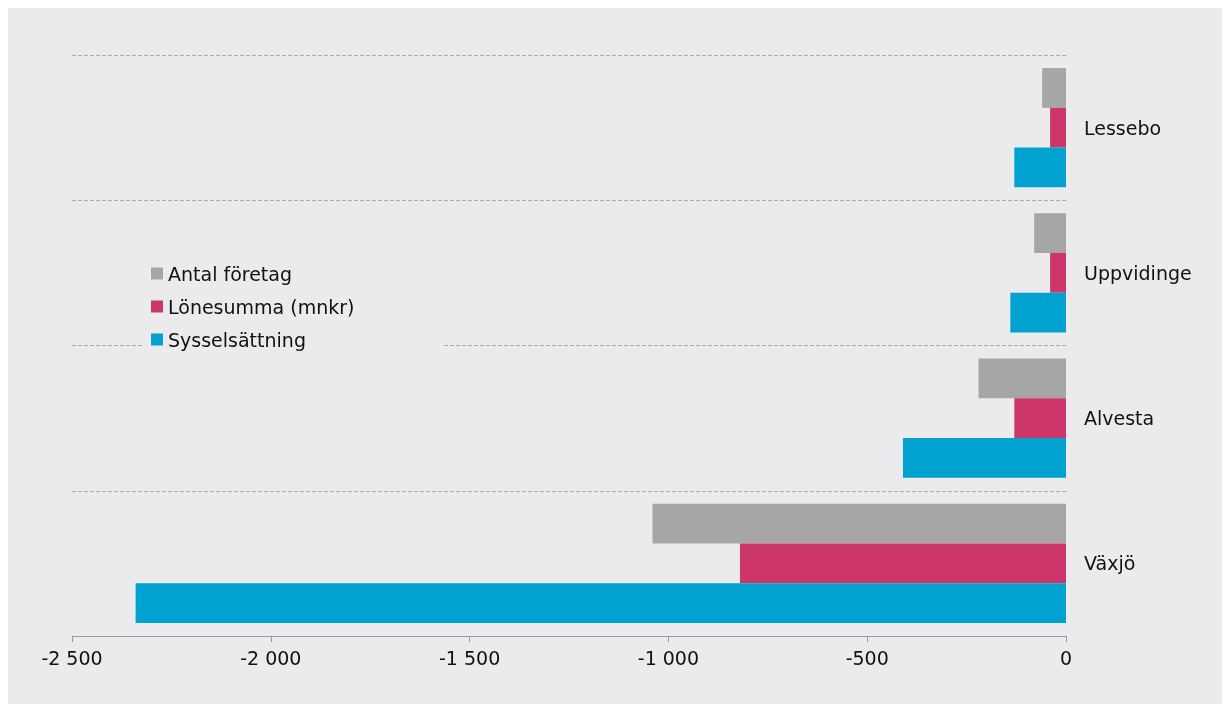 This screenshot has height=712, width=1230. I want to click on y-tick-label: Alvesta, so click(1119, 418).